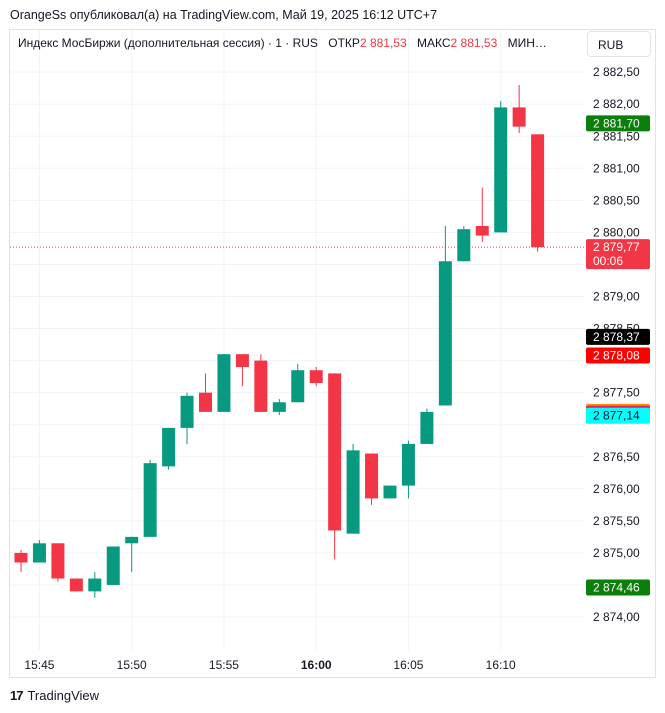 Image resolution: width=665 pixels, height=713 pixels. What do you see at coordinates (616, 617) in the screenshot?
I see `y-tick-label: 2 874,00` at bounding box center [616, 617].